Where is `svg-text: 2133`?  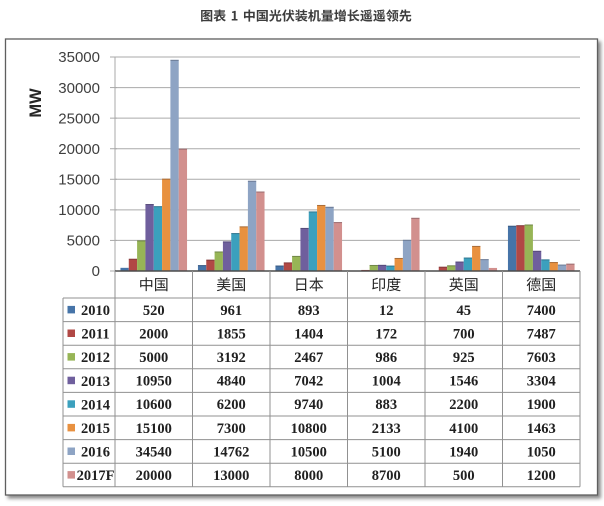 svg-text: 2133 is located at coordinates (386, 429).